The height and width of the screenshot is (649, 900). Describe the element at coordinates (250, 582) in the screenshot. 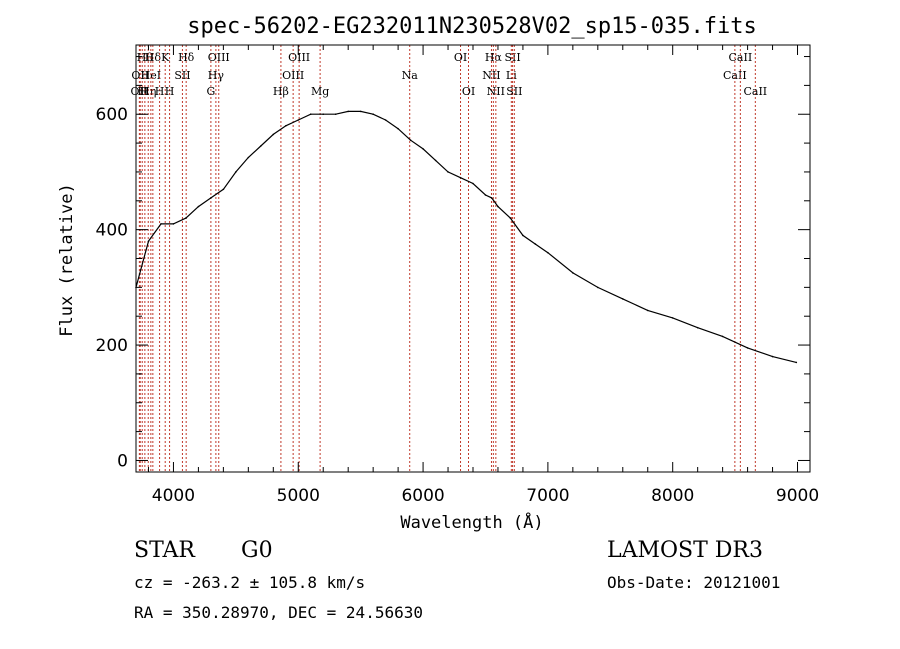

I see `redshift-cz: cz = -263.2 ± 105.8 km/s` at that location.